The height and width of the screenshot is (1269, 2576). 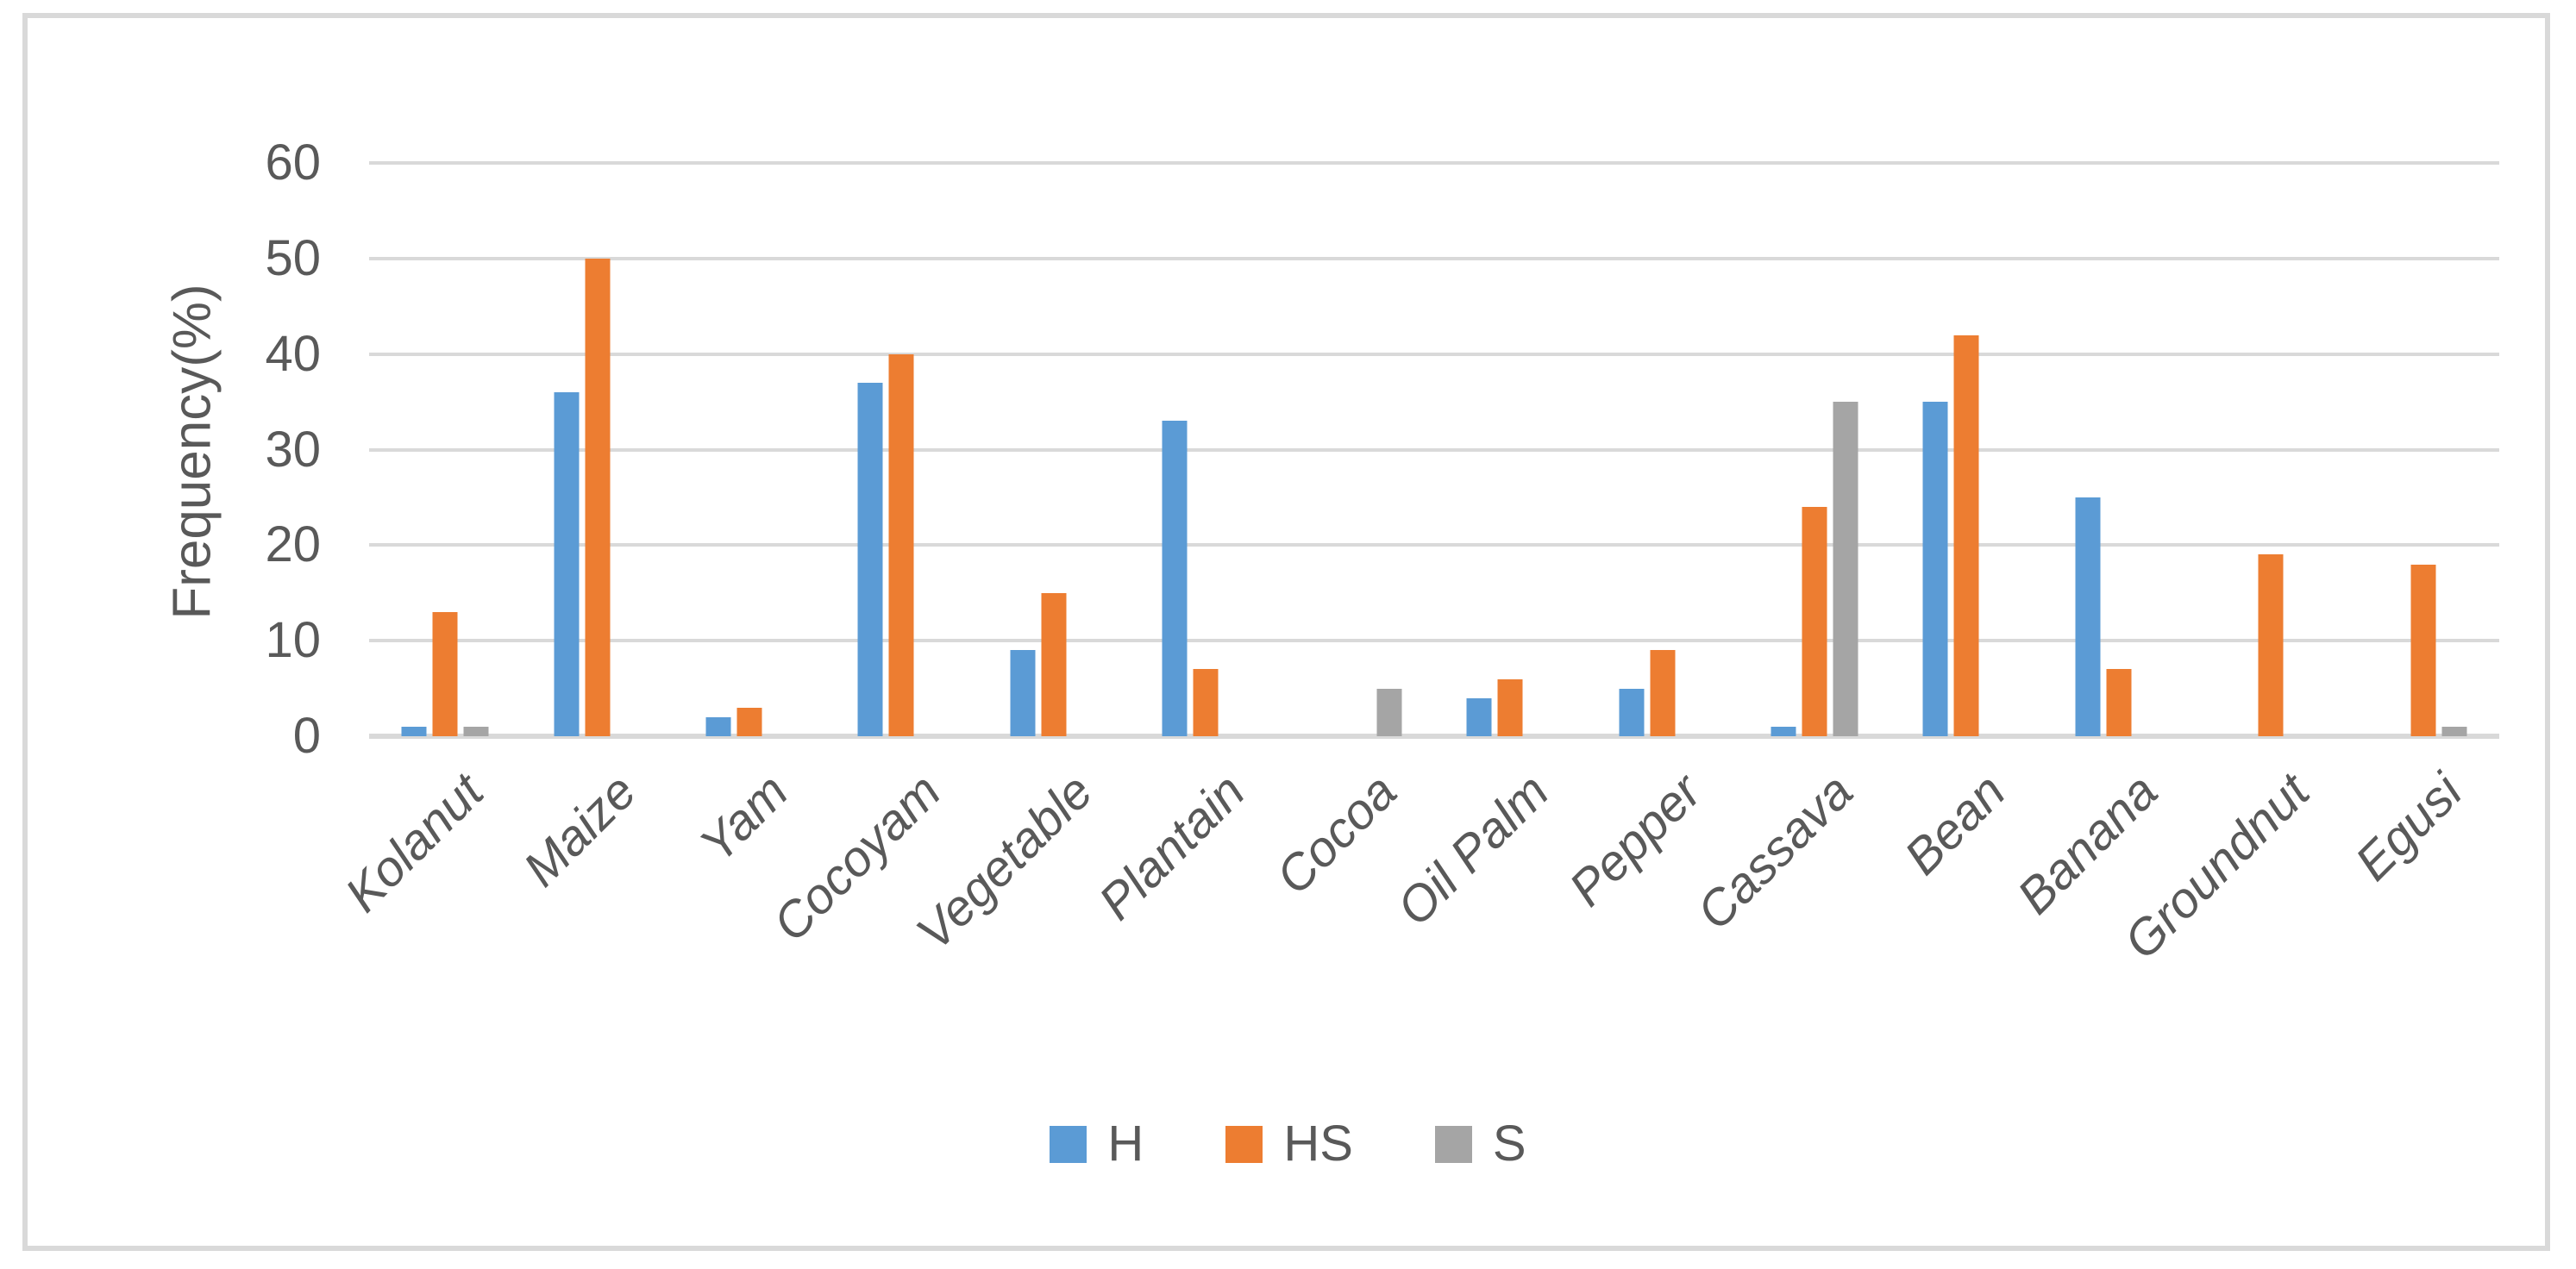 I want to click on bar-s-cassava, so click(x=1845, y=569).